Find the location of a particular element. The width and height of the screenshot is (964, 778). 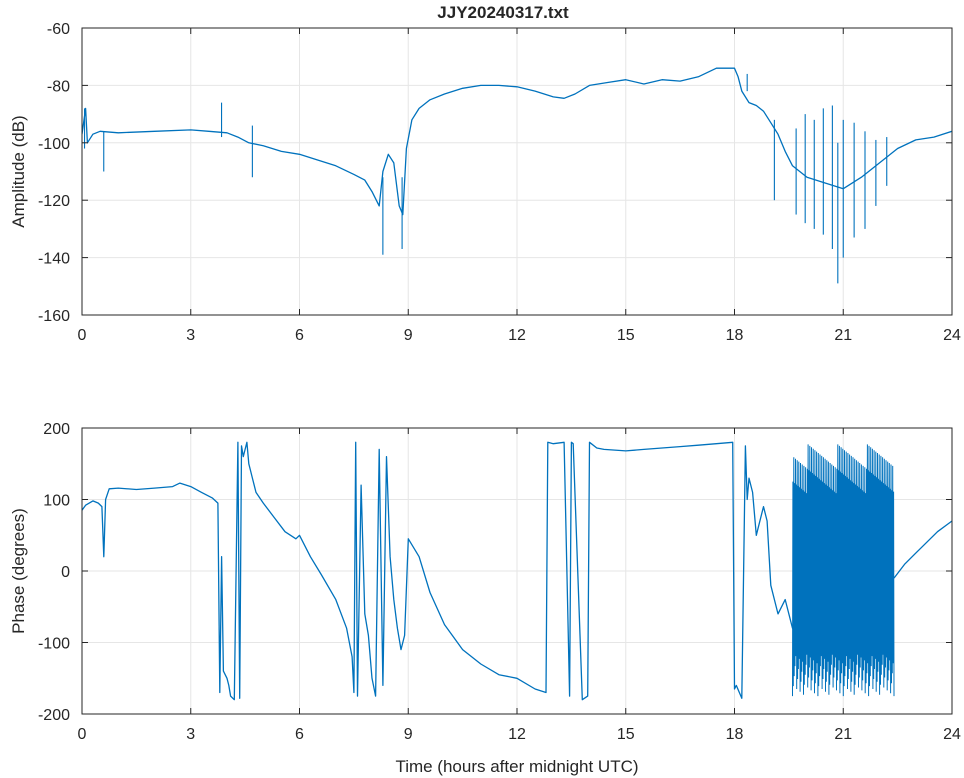

phase-y-tick-label: -100 is located at coordinates (54, 644).